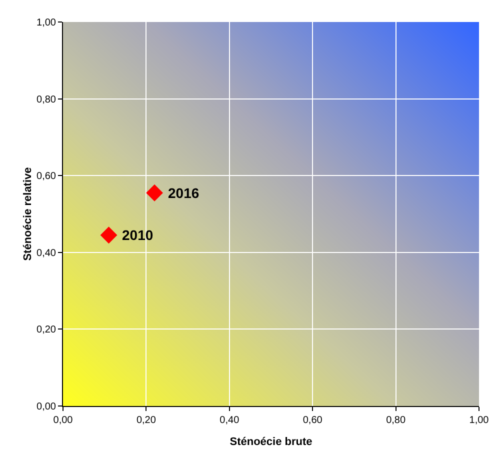 Image resolution: width=493 pixels, height=450 pixels. I want to click on y-tick-label: 0,00, so click(46, 407).